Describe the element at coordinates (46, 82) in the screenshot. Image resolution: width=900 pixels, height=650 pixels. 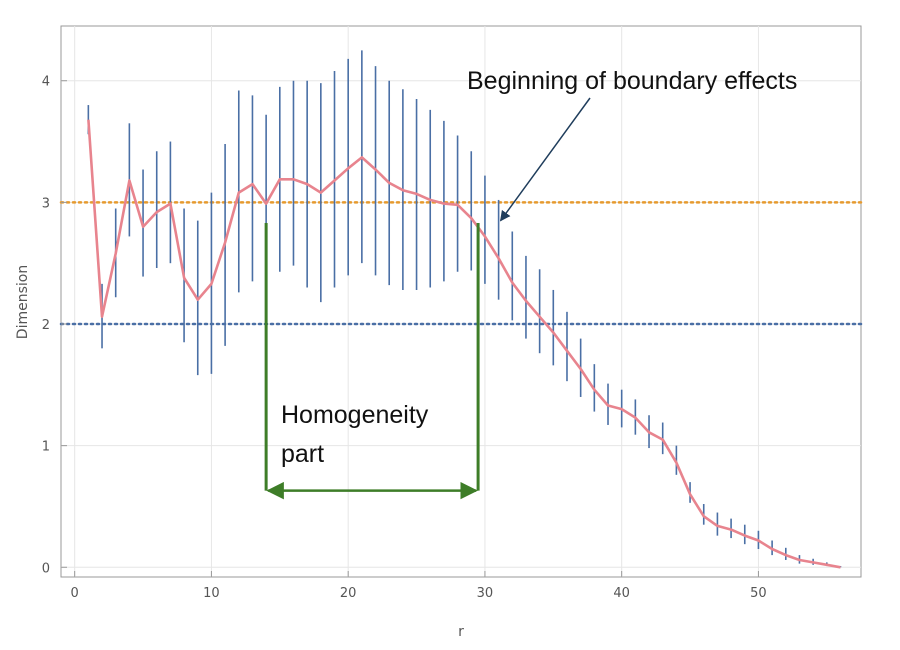
I see `y-tick-label: 4` at that location.